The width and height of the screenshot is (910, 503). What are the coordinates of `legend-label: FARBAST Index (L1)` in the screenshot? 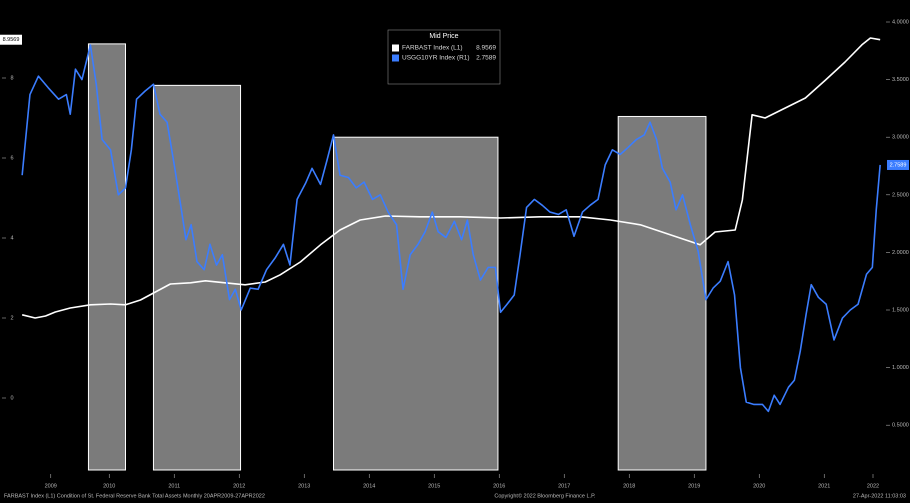 It's located at (432, 48).